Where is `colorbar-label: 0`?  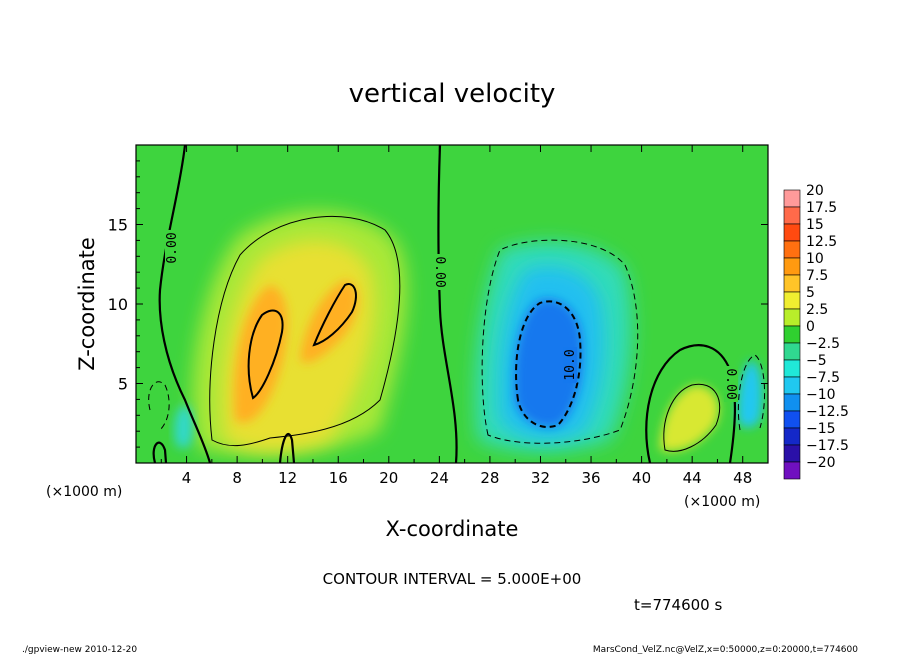 colorbar-label: 0 is located at coordinates (810, 327).